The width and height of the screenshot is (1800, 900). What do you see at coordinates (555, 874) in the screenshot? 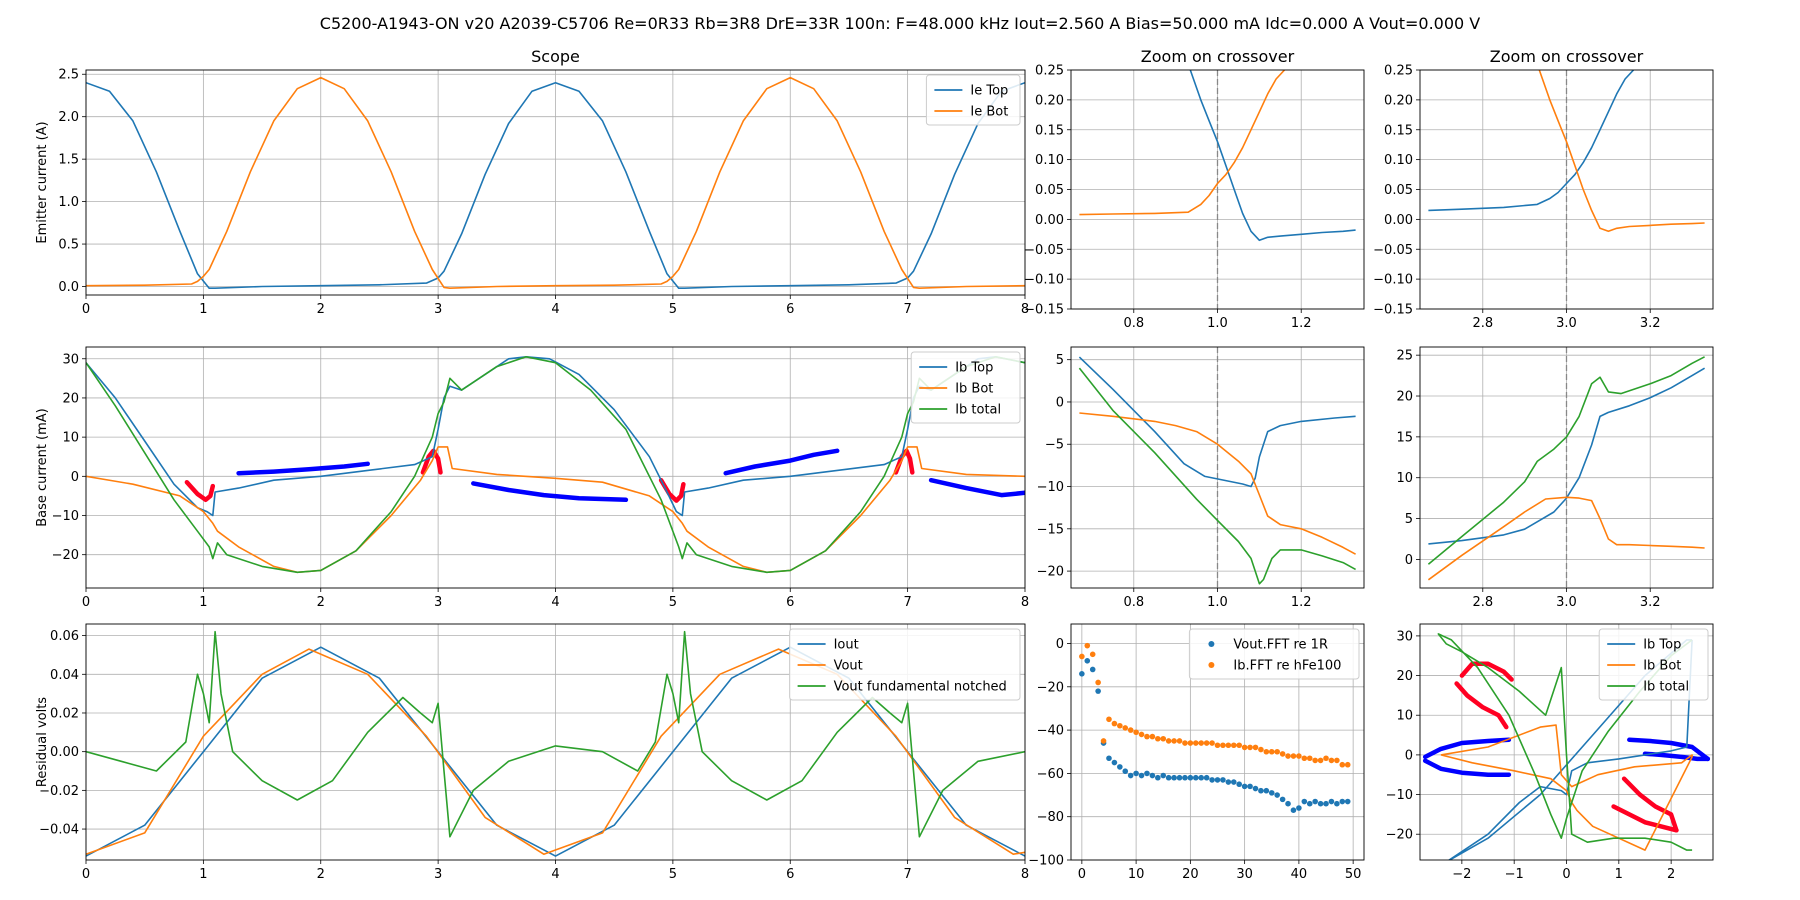
I see `x-tick-label: 4` at bounding box center [555, 874].